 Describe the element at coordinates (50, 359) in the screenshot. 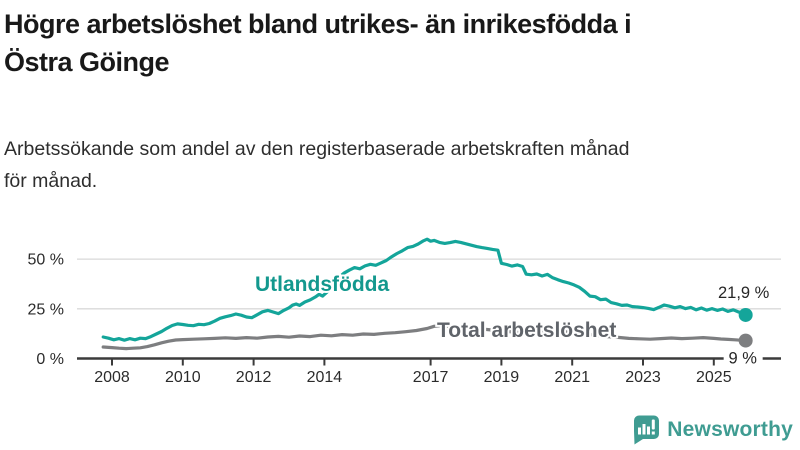

I see `y-tick-label-0: 0 %` at that location.